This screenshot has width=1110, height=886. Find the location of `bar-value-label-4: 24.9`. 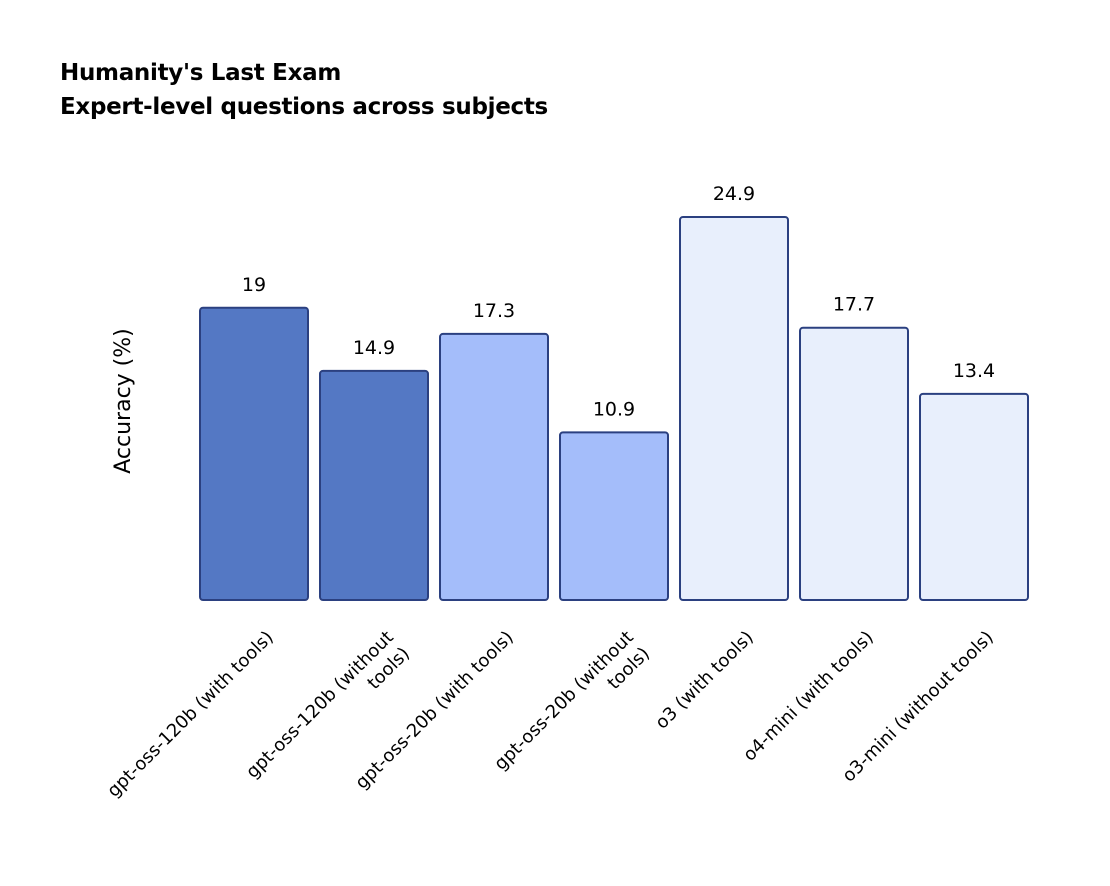

bar-value-label-4: 24.9 is located at coordinates (734, 194).